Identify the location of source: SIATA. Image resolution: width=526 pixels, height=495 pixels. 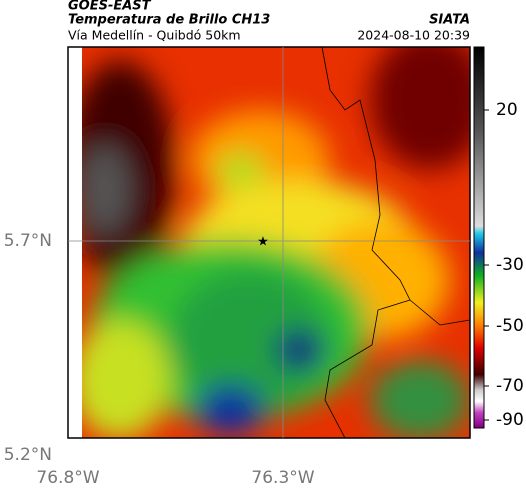
(449, 20).